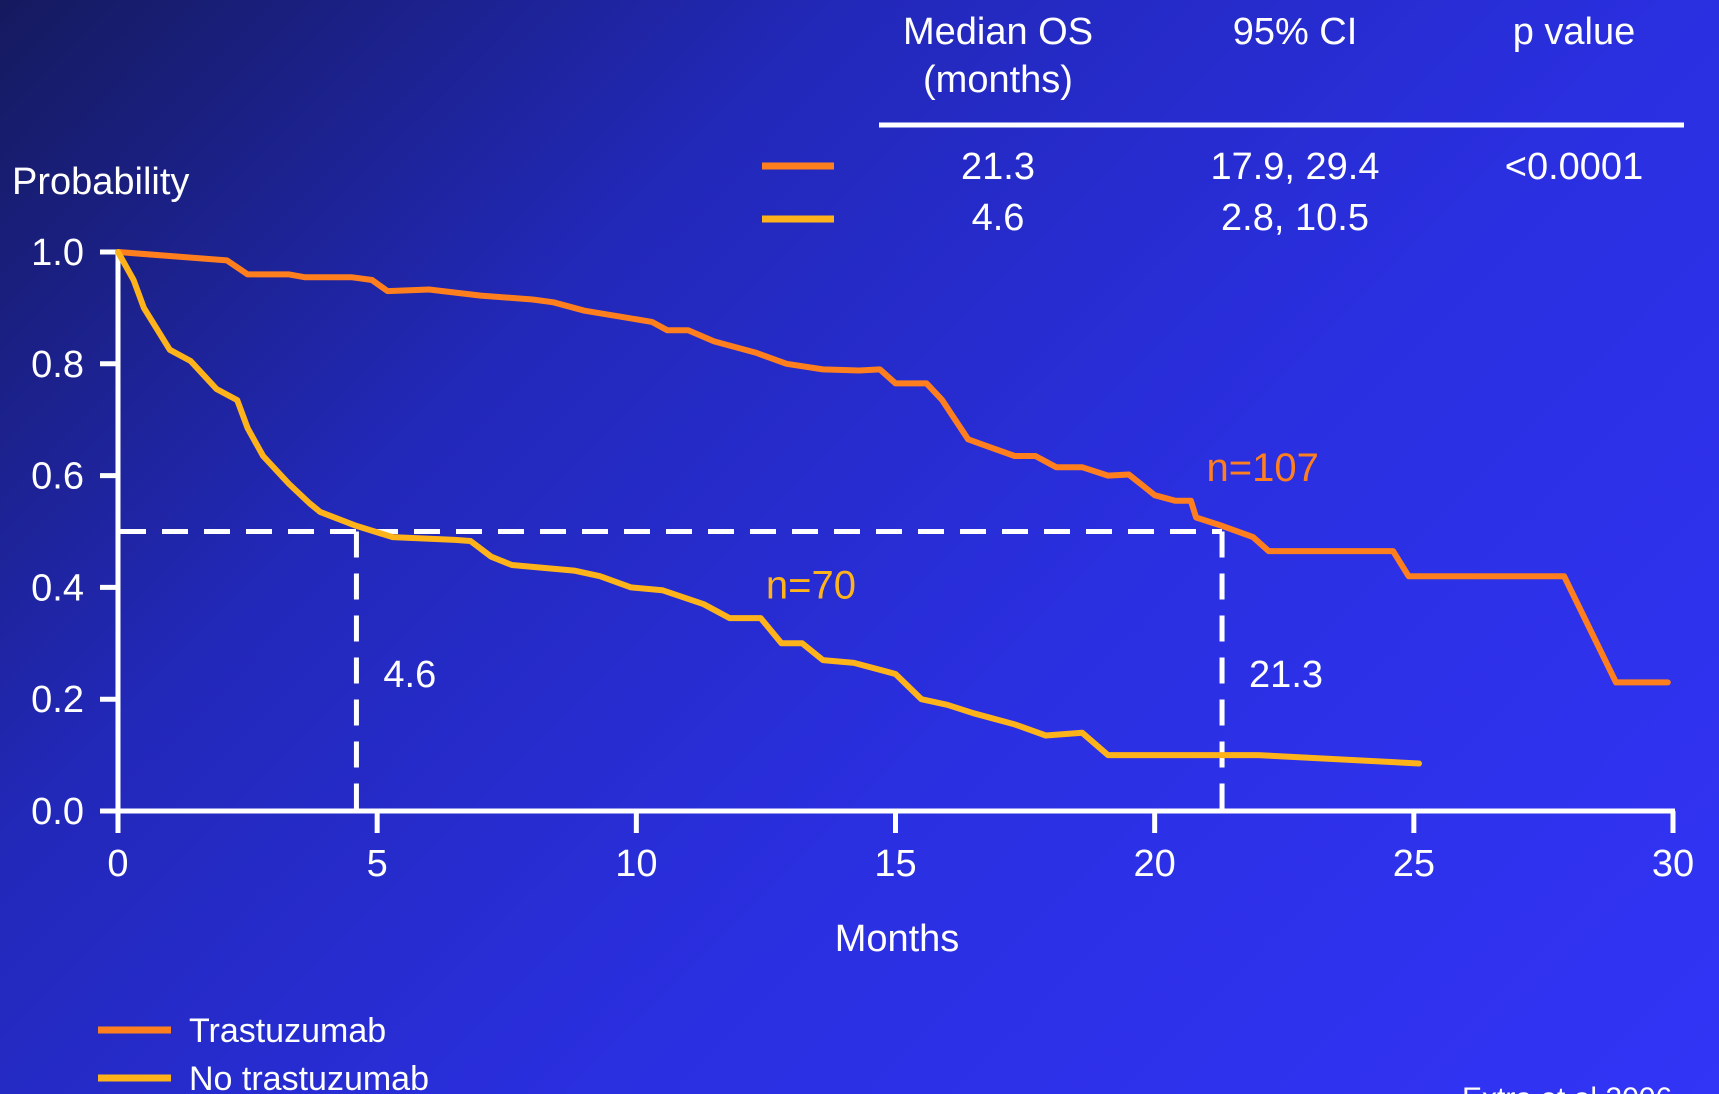  I want to click on table-header-median-os: Median OS (months), so click(998, 56).